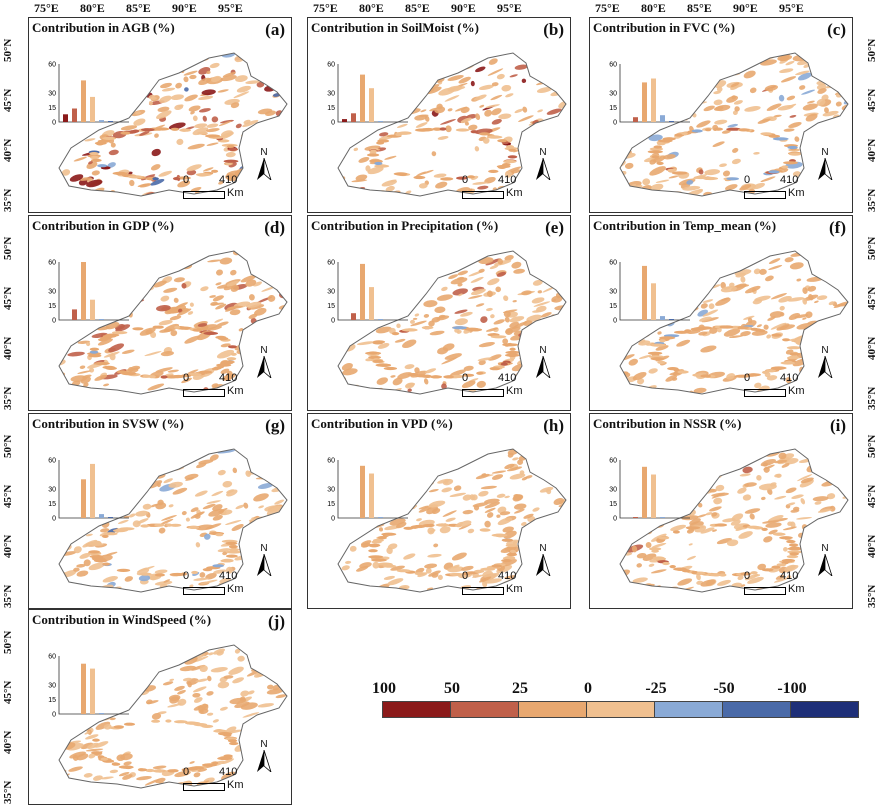  What do you see at coordinates (264, 169) in the screenshot?
I see `north-arrow-icon` at bounding box center [264, 169].